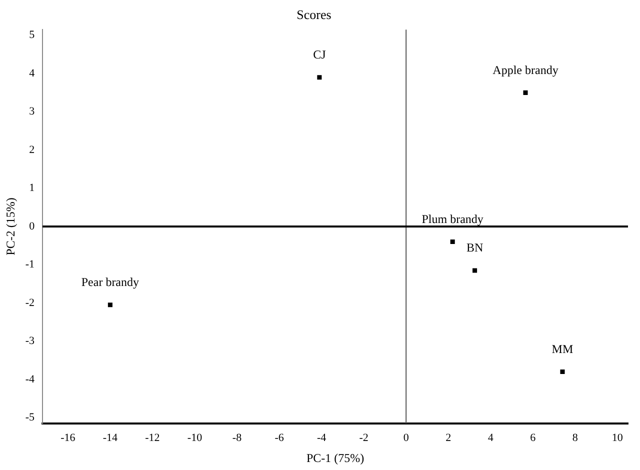 Image resolution: width=640 pixels, height=470 pixels. What do you see at coordinates (10, 227) in the screenshot?
I see `y-axis-title: PC-2 (15%)` at bounding box center [10, 227].